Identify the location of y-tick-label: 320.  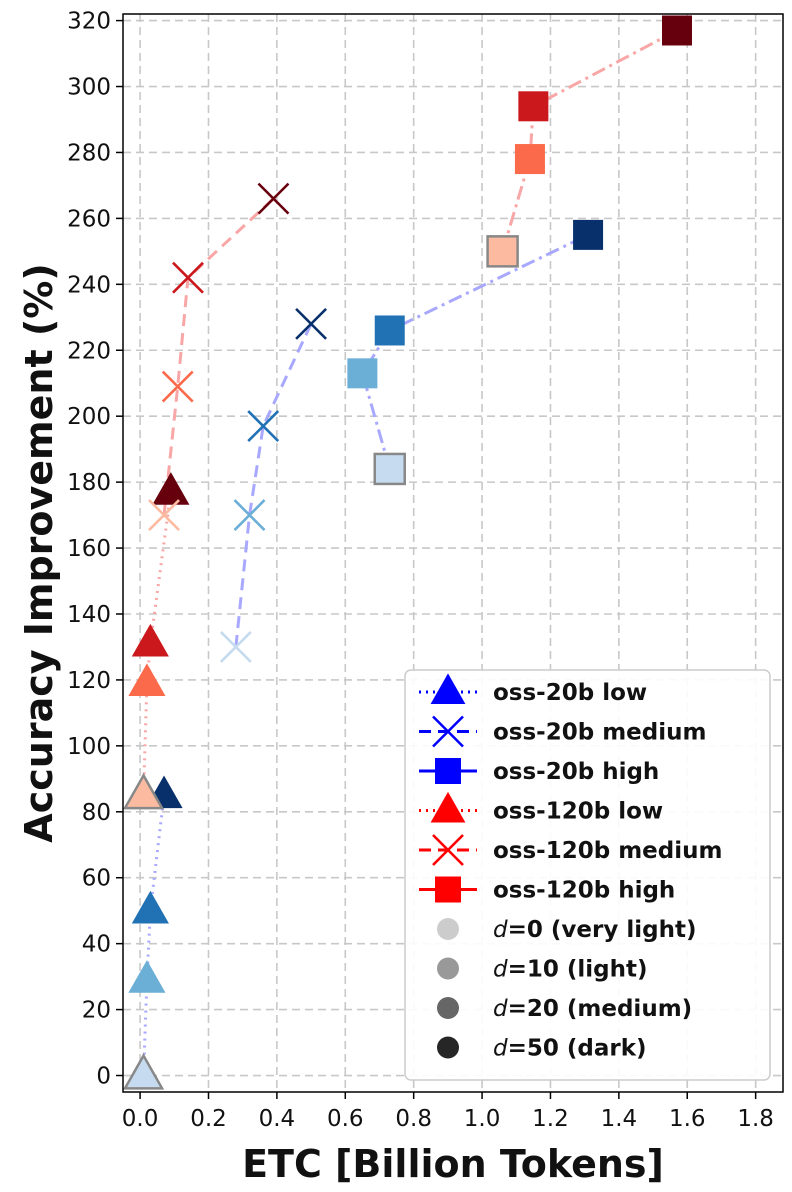
(89, 22).